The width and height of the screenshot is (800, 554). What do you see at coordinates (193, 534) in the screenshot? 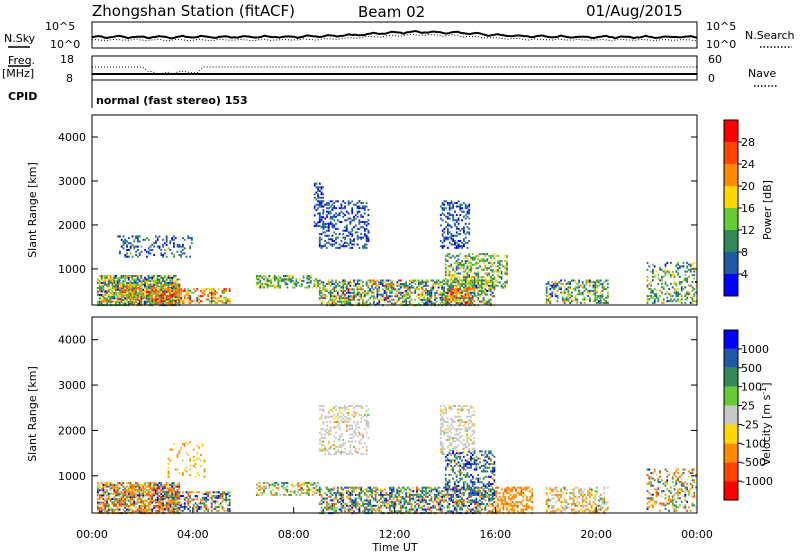
I see `xtick-label: 04:00` at bounding box center [193, 534].